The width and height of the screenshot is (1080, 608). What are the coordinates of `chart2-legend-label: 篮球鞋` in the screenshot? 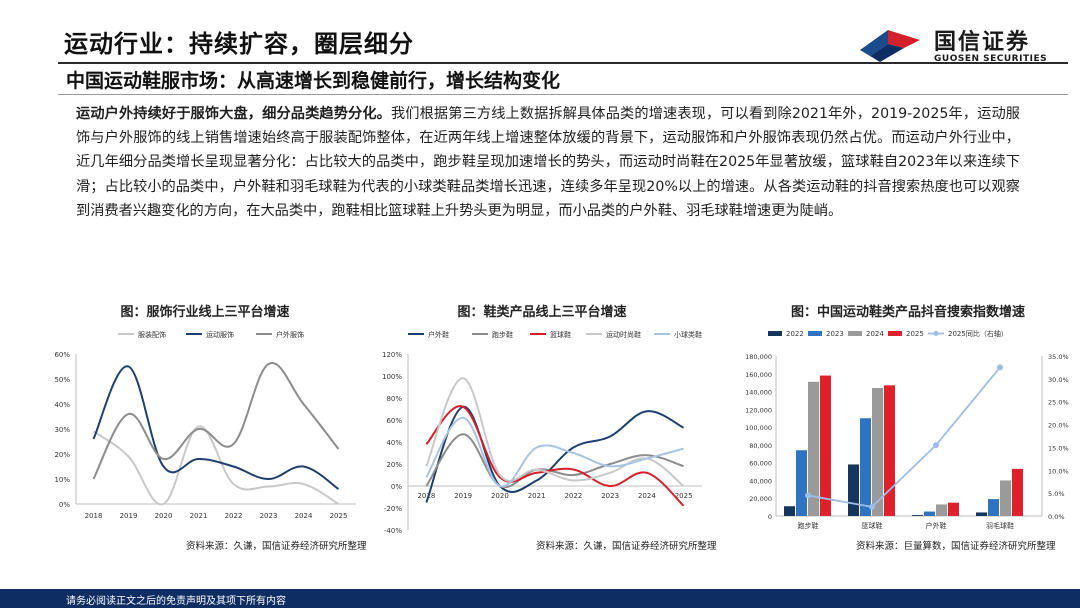 It's located at (560, 334).